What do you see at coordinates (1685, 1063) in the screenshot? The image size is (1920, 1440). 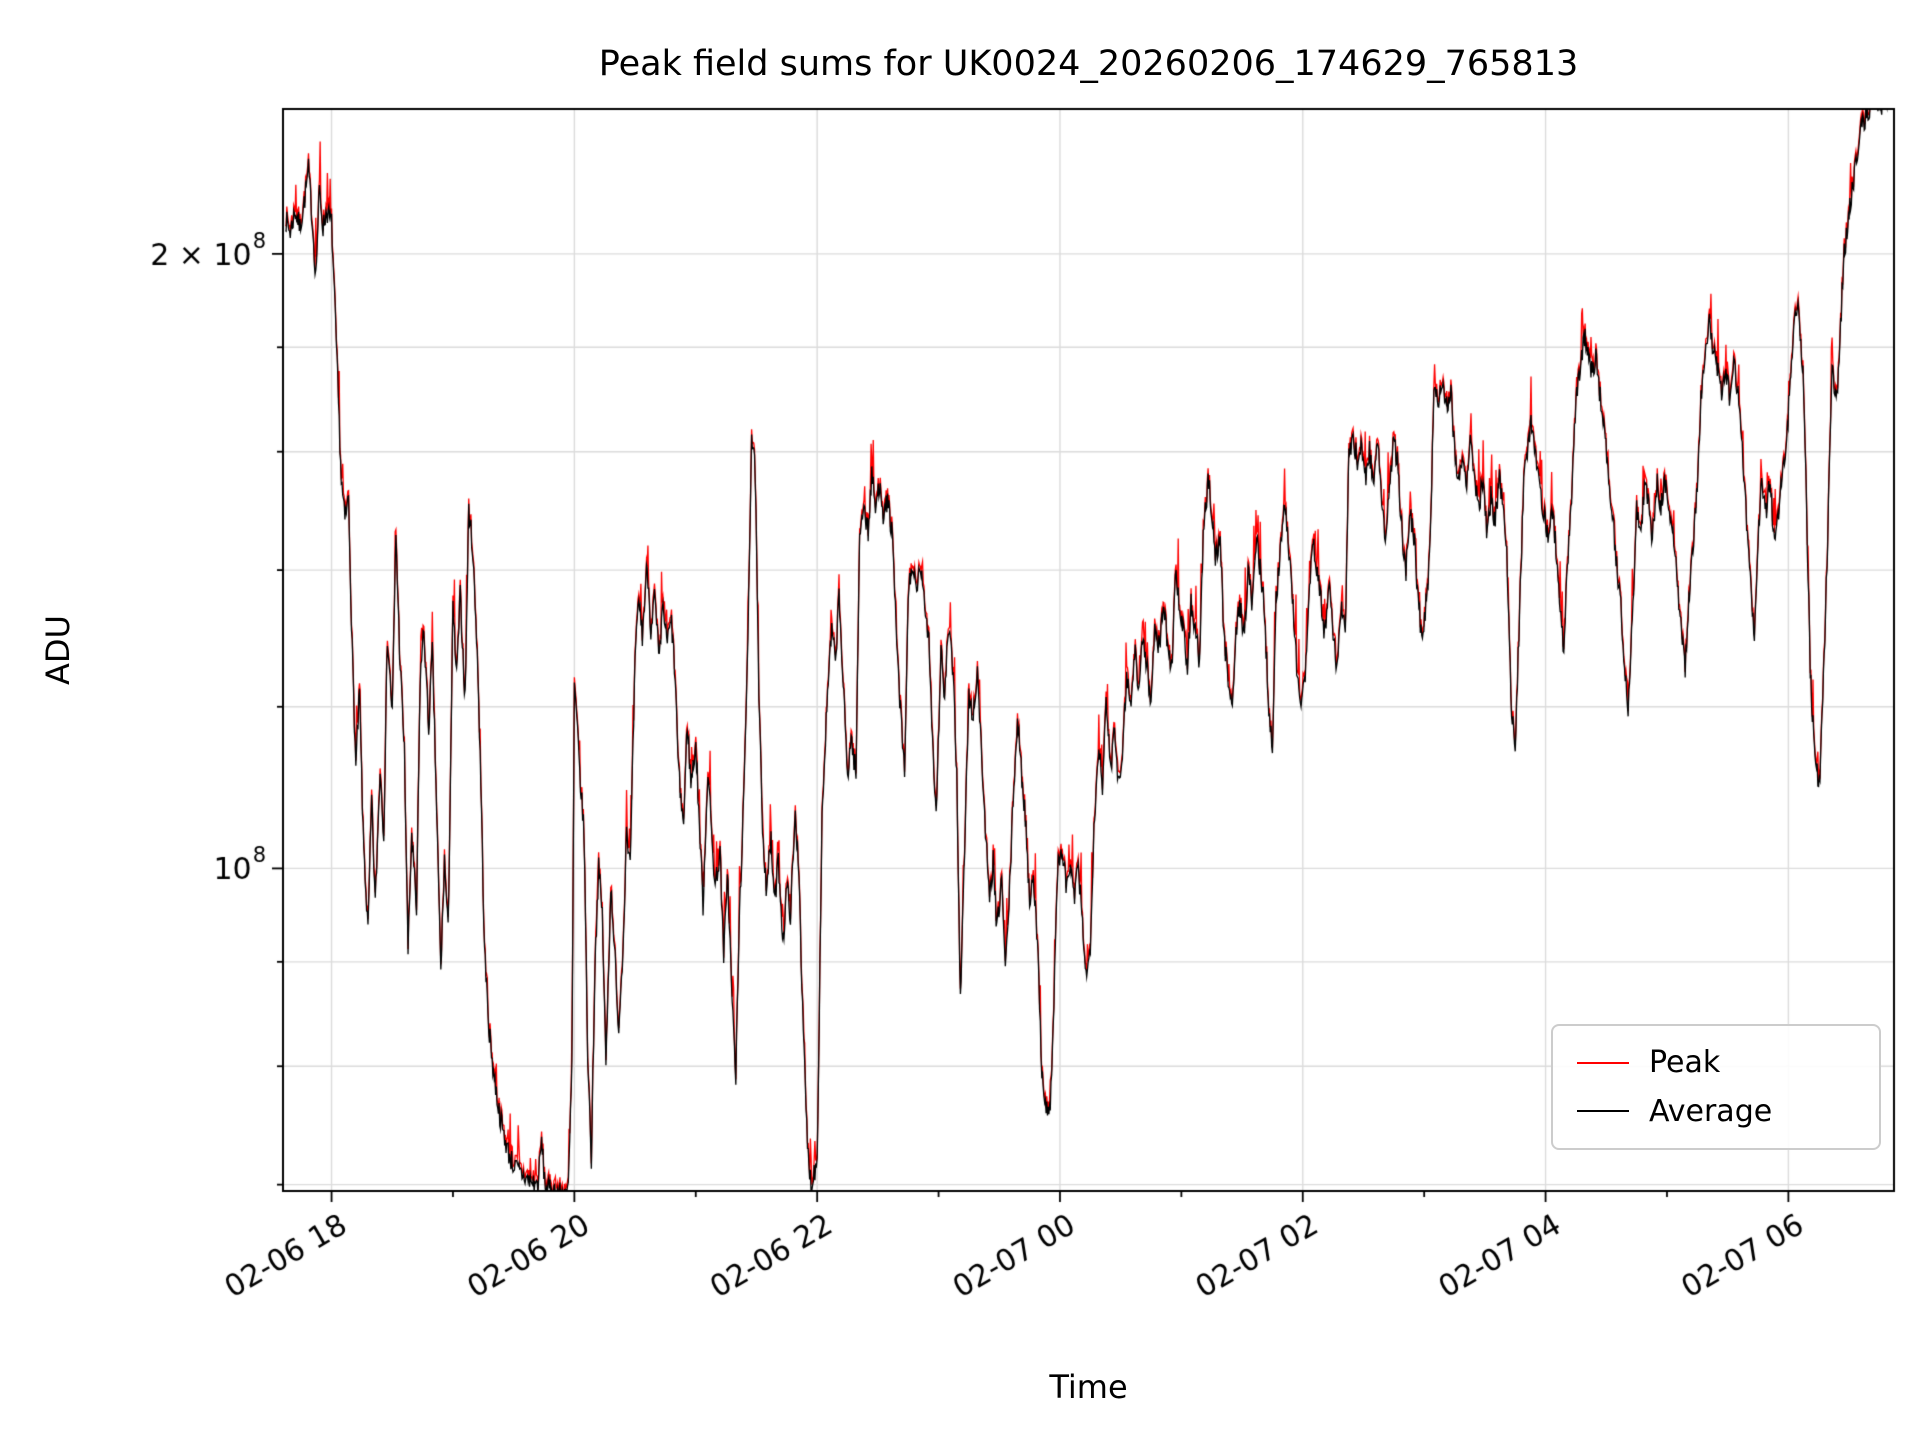 I see `legend-label-peak: Peak` at bounding box center [1685, 1063].